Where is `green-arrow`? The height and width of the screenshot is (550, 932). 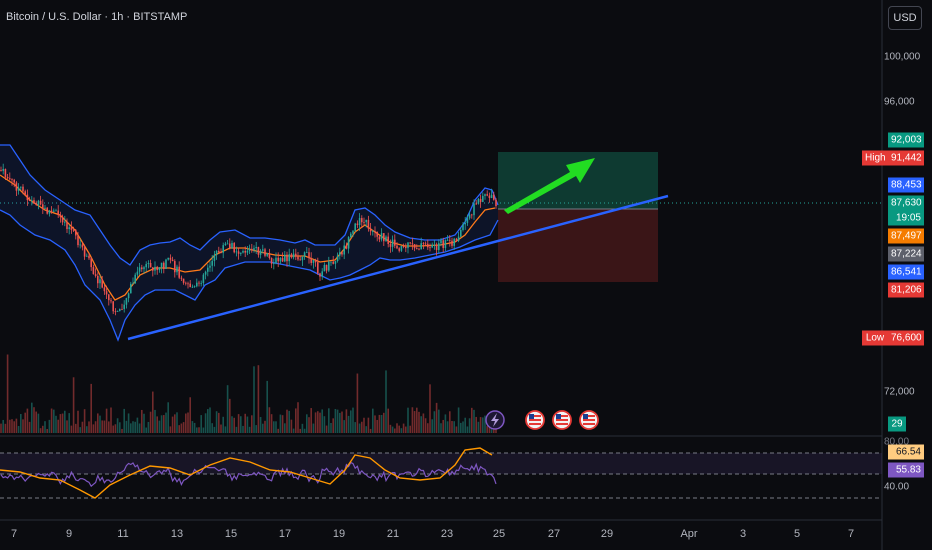
green-arrow is located at coordinates (549, 186).